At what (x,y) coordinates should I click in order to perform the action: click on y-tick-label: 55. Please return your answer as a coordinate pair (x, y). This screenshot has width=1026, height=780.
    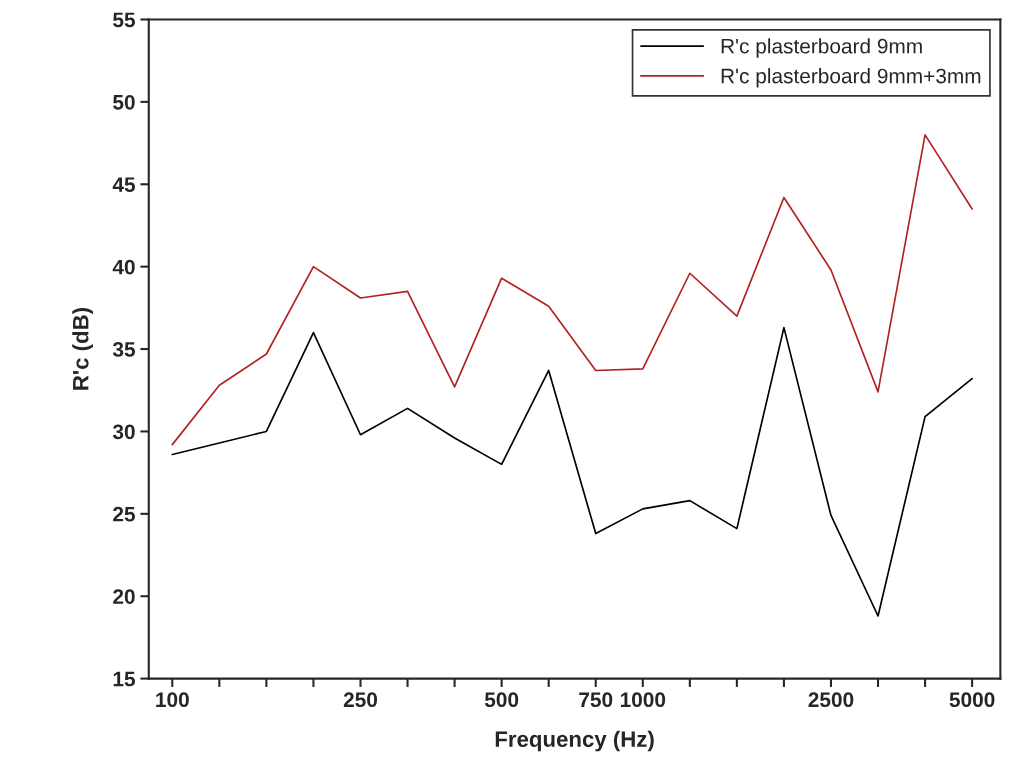
    Looking at the image, I should click on (124, 20).